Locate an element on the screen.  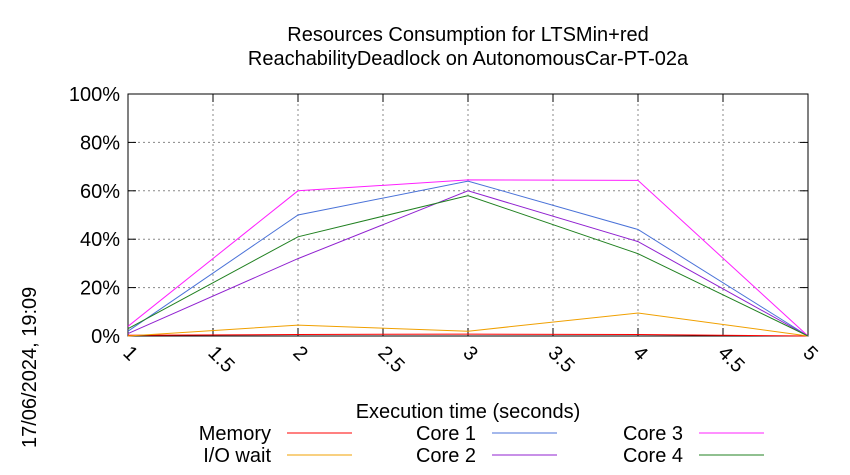
chart-title-line1: Resources Consumption for LTSMin+red is located at coordinates (467, 35).